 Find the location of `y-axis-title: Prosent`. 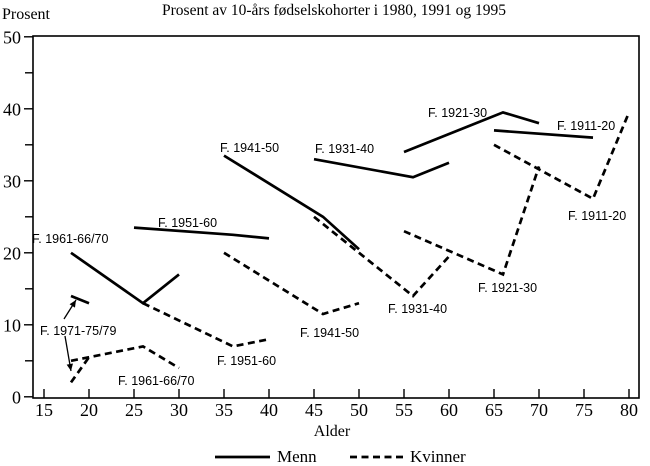

y-axis-title: Prosent is located at coordinates (26, 14).